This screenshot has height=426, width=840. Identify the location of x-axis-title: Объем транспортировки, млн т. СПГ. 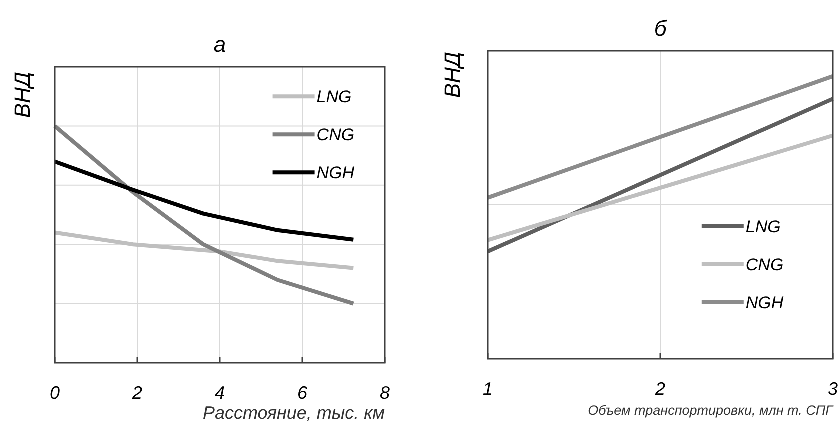
(711, 410).